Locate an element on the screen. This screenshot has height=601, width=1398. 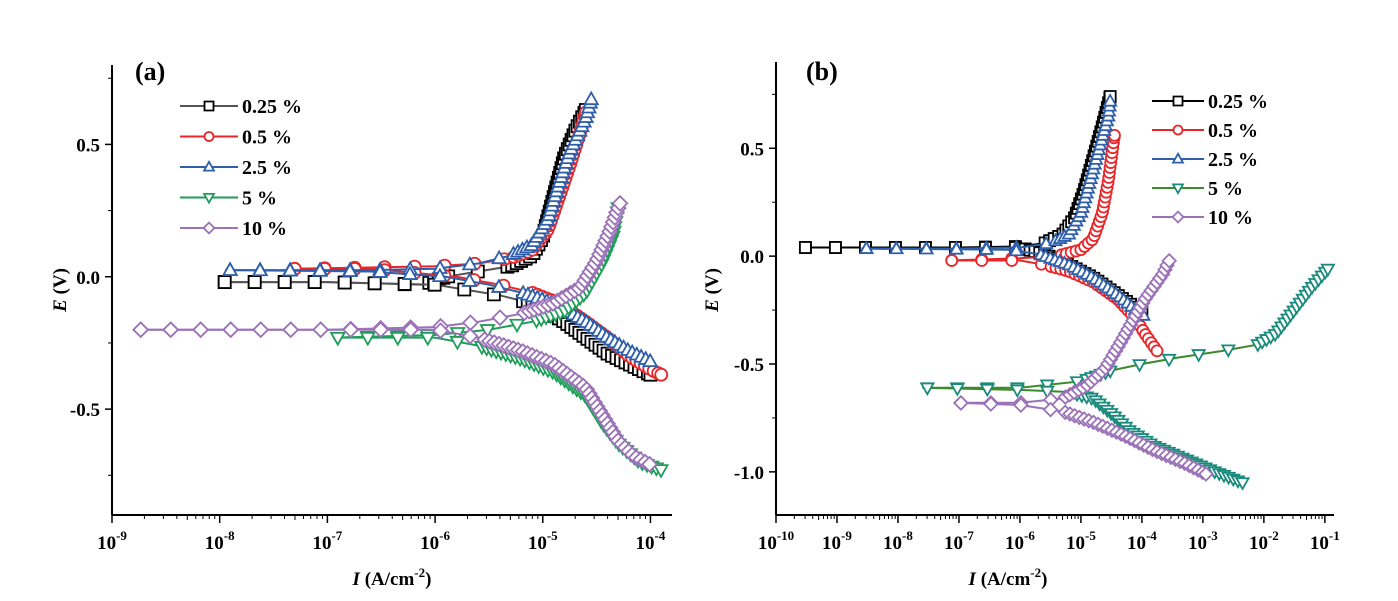
y-tick-label: -0.5 is located at coordinates (85, 410).